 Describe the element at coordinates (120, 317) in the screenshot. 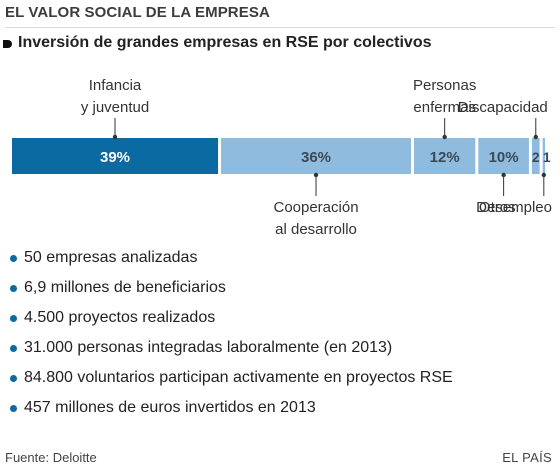

I see `fact-text: 4.500 proyectos realizados` at that location.